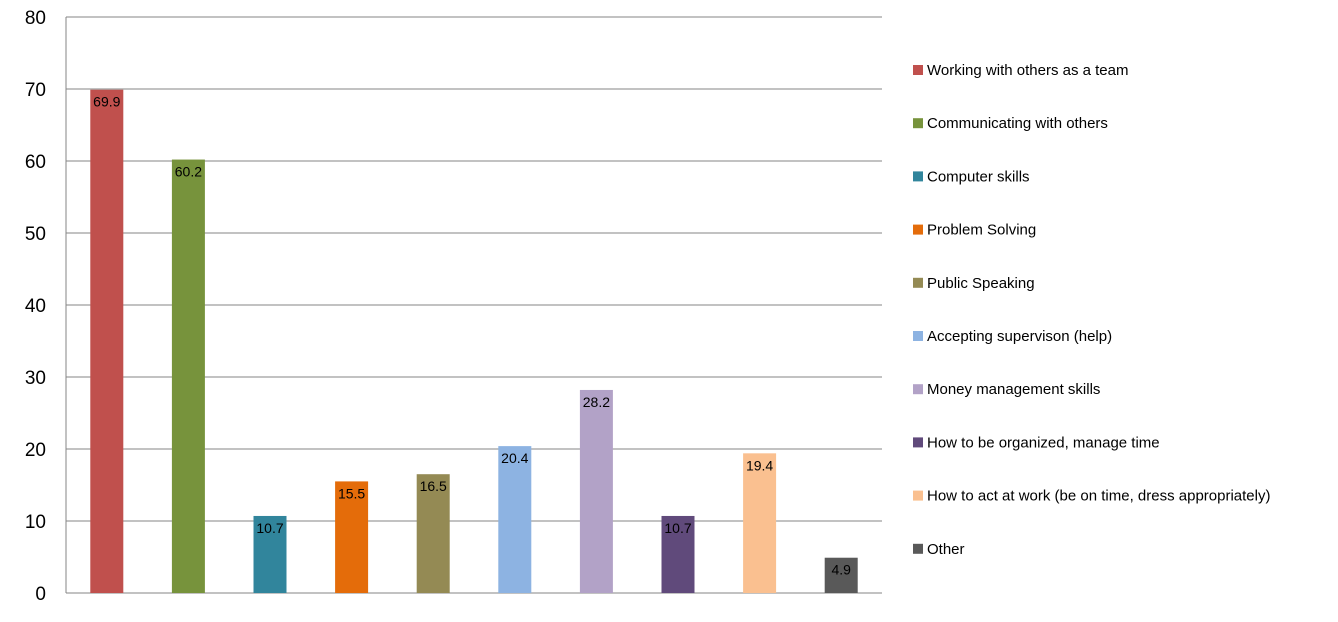 The image size is (1338, 622). I want to click on y-tick-label: 10, so click(35, 522).